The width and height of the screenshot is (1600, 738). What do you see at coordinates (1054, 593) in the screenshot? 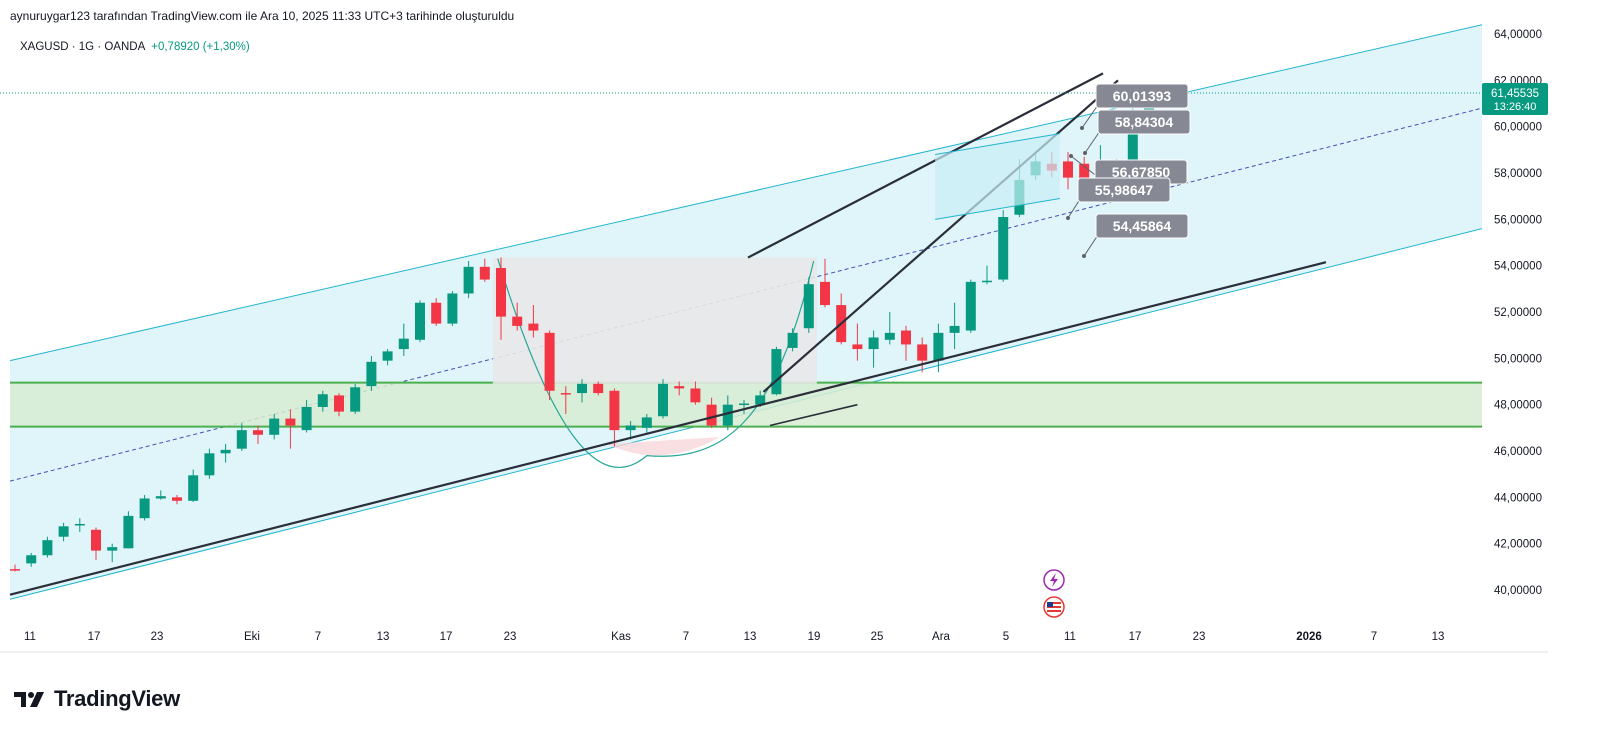
I see `event-icons` at bounding box center [1054, 593].